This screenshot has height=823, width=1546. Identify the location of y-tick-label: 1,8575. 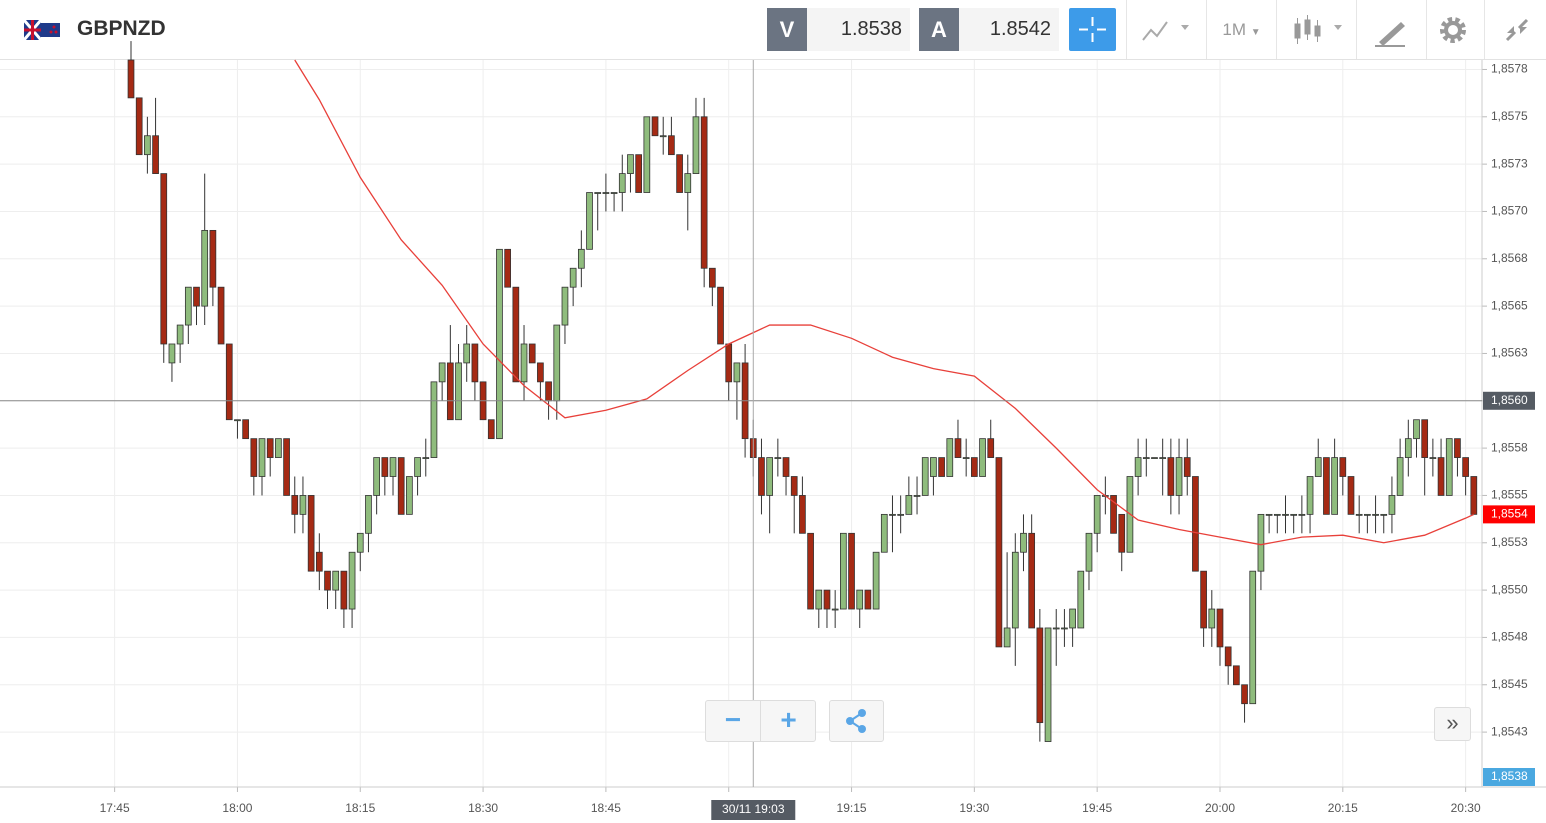
(1509, 116).